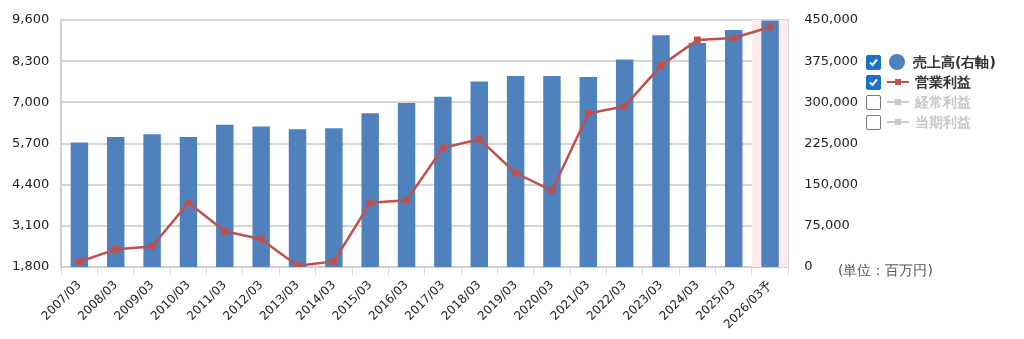 This screenshot has width=1024, height=339. Describe the element at coordinates (31, 184) in the screenshot. I see `y-tick-label: 4,400` at that location.